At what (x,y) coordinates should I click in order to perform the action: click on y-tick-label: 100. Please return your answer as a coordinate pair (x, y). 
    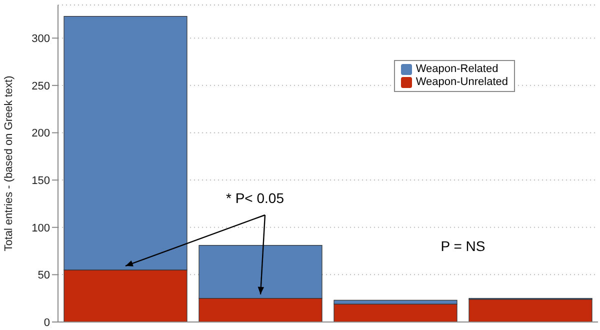
    Looking at the image, I should click on (41, 228).